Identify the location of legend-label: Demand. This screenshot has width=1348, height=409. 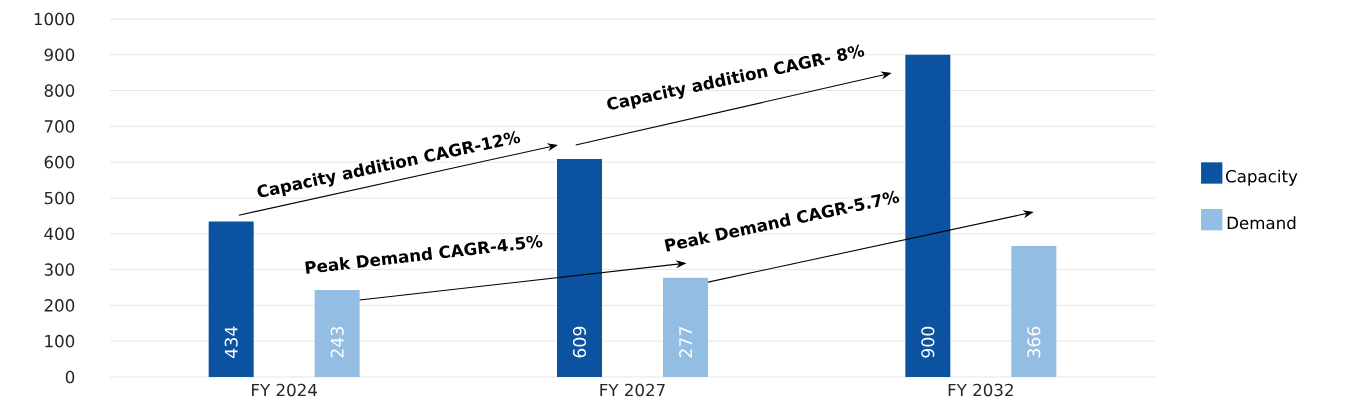
(1261, 223).